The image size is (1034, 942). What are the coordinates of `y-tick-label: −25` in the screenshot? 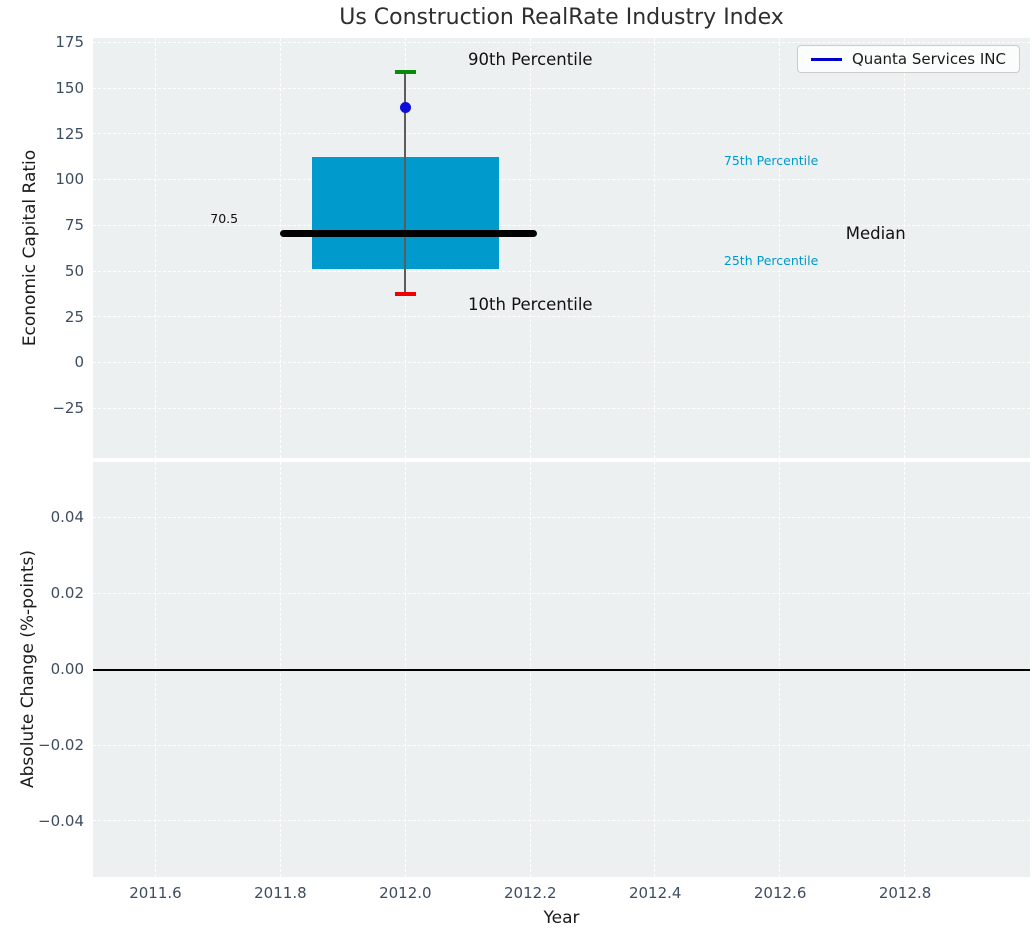 It's located at (68, 408).